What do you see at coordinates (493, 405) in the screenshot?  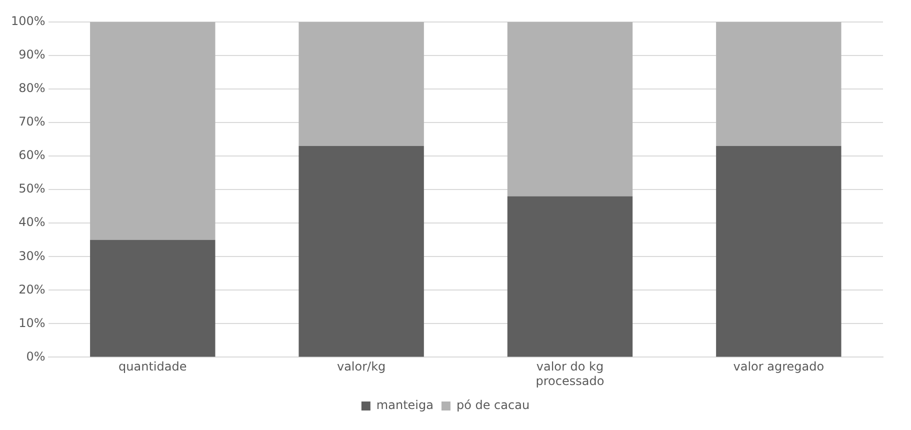 I see `legend-label: pó de cacau` at bounding box center [493, 405].